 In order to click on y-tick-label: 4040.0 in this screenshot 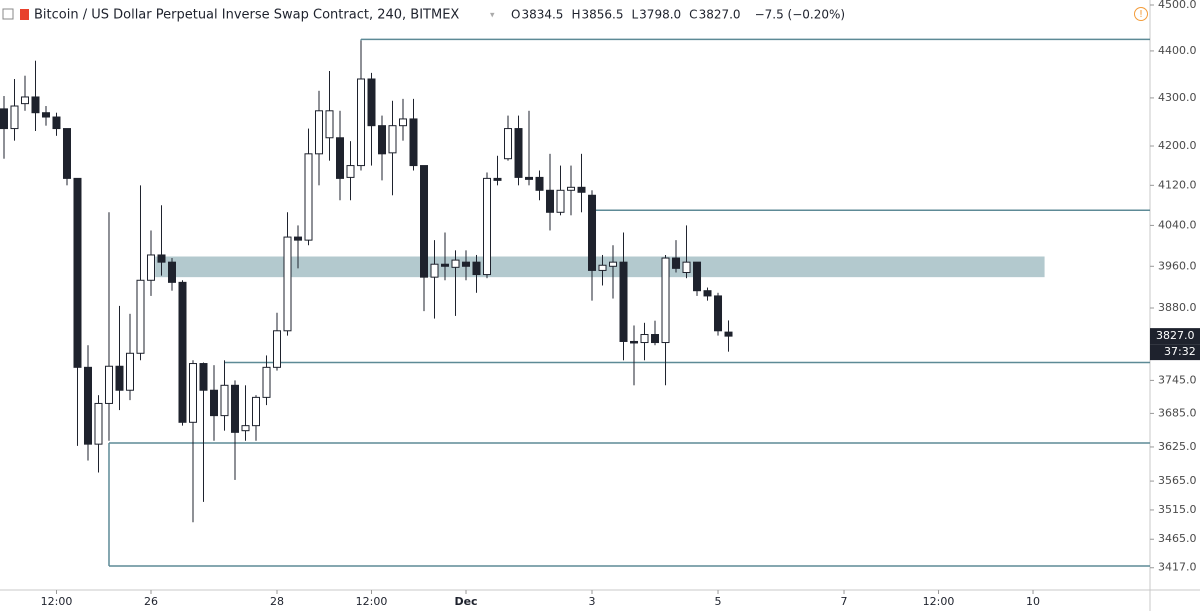, I will do `click(1177, 224)`.